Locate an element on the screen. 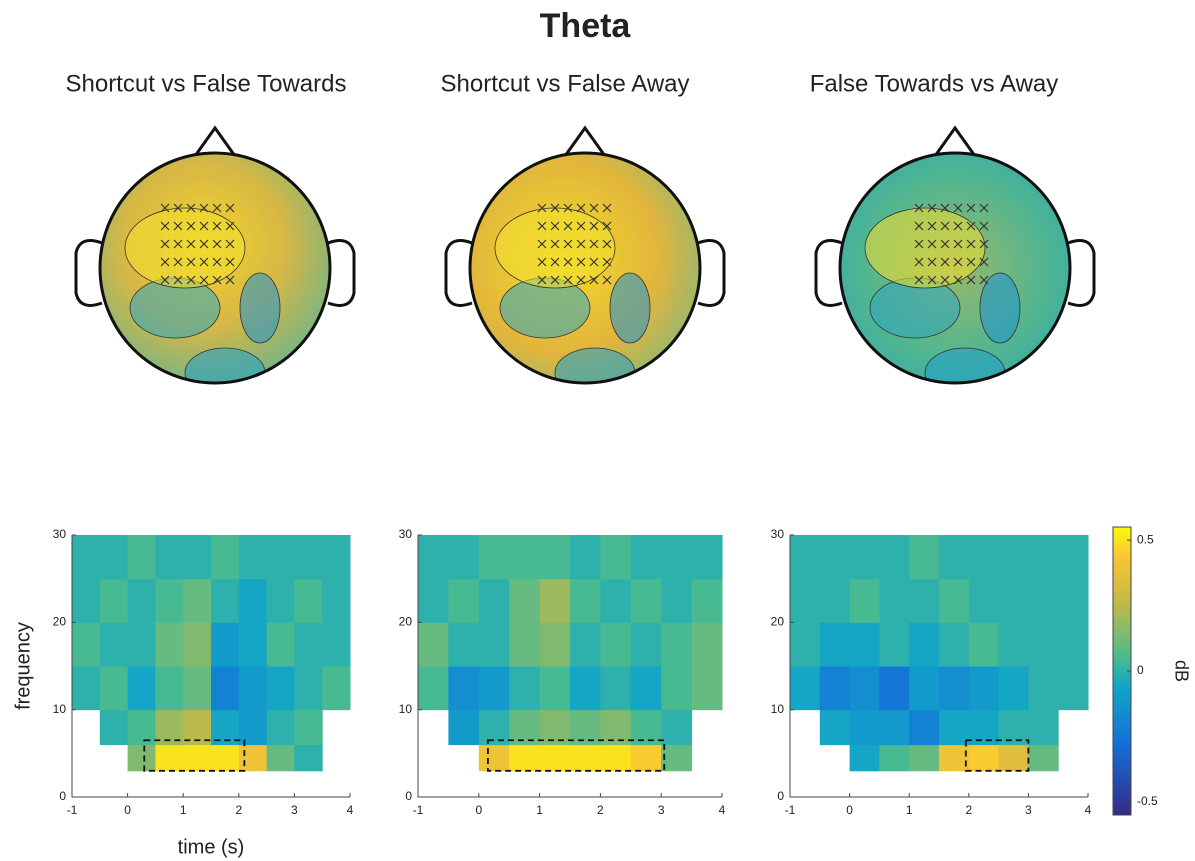  colorbar-tick-label: -0.5 is located at coordinates (1147, 801).